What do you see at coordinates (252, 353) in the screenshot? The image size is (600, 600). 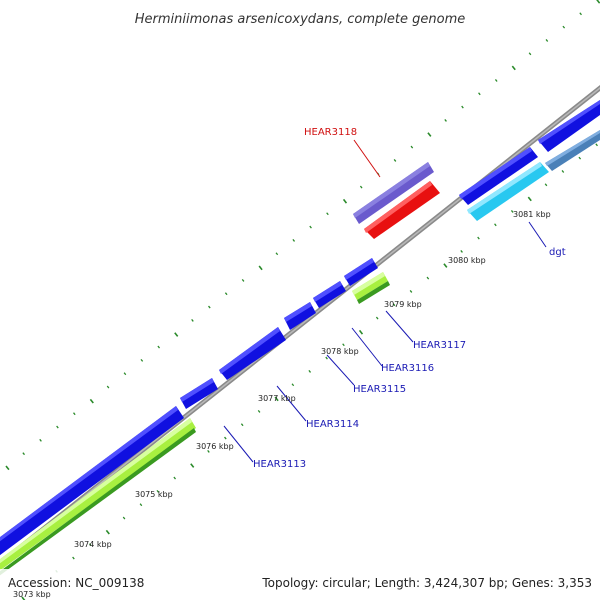 I see `gene-hear3114` at bounding box center [252, 353].